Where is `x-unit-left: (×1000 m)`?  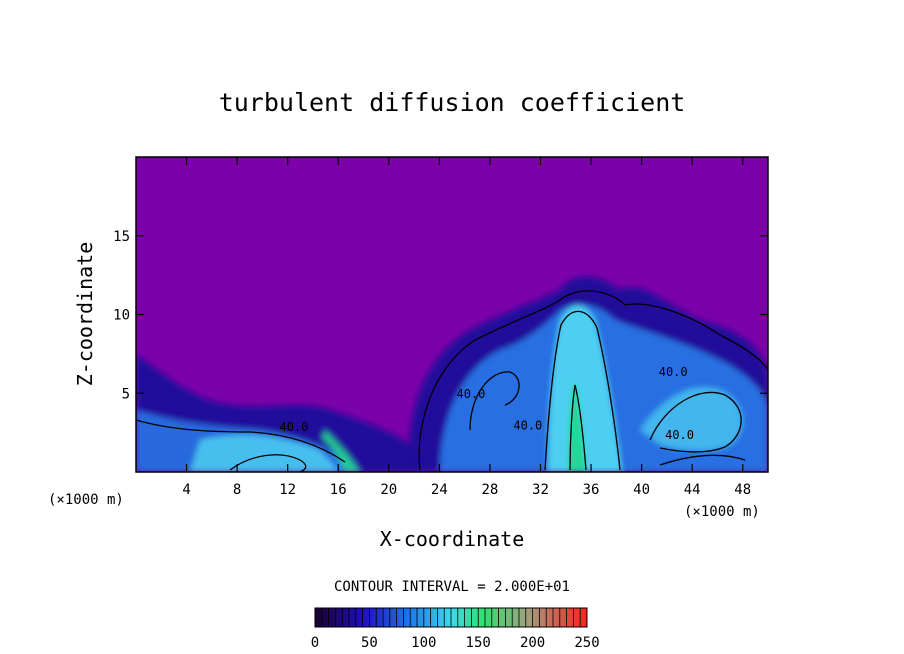 x-unit-left: (×1000 m) is located at coordinates (86, 500).